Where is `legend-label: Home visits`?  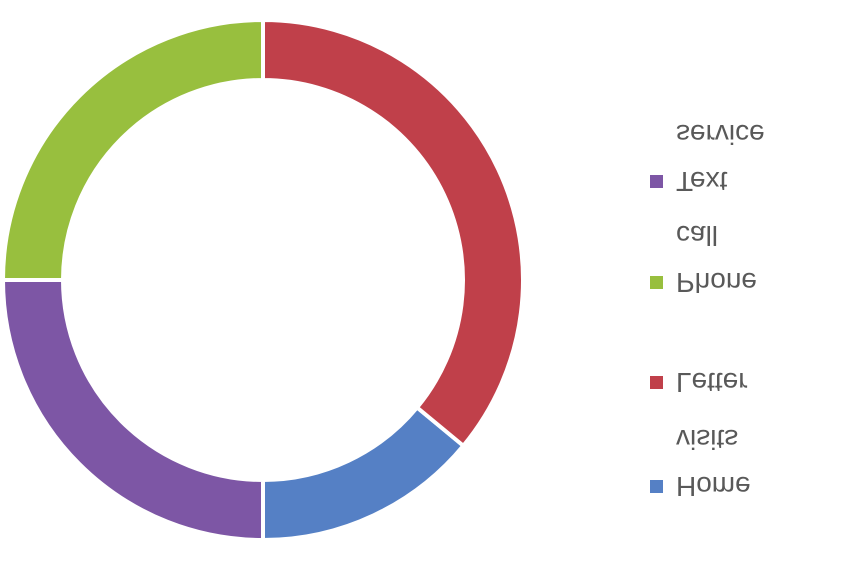 legend-label: Home visits is located at coordinates (713, 463).